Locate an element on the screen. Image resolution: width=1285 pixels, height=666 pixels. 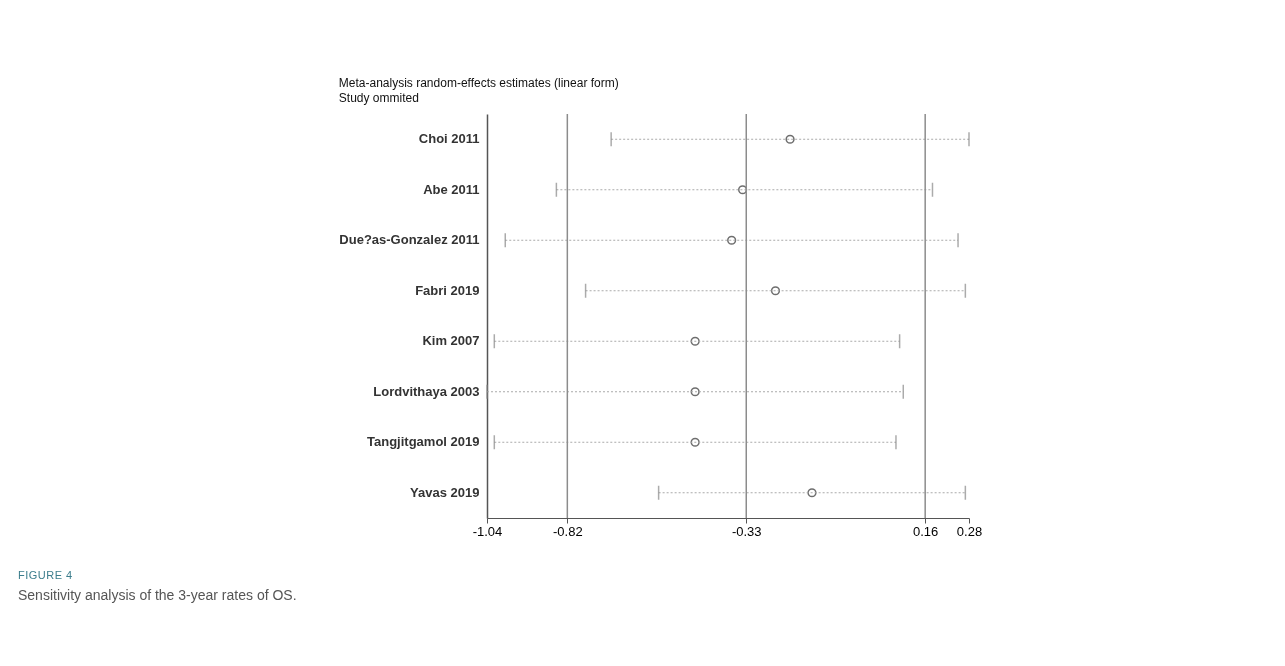
y-tick-label: Due?as-Gonzalez 2011 is located at coordinates (409, 240).